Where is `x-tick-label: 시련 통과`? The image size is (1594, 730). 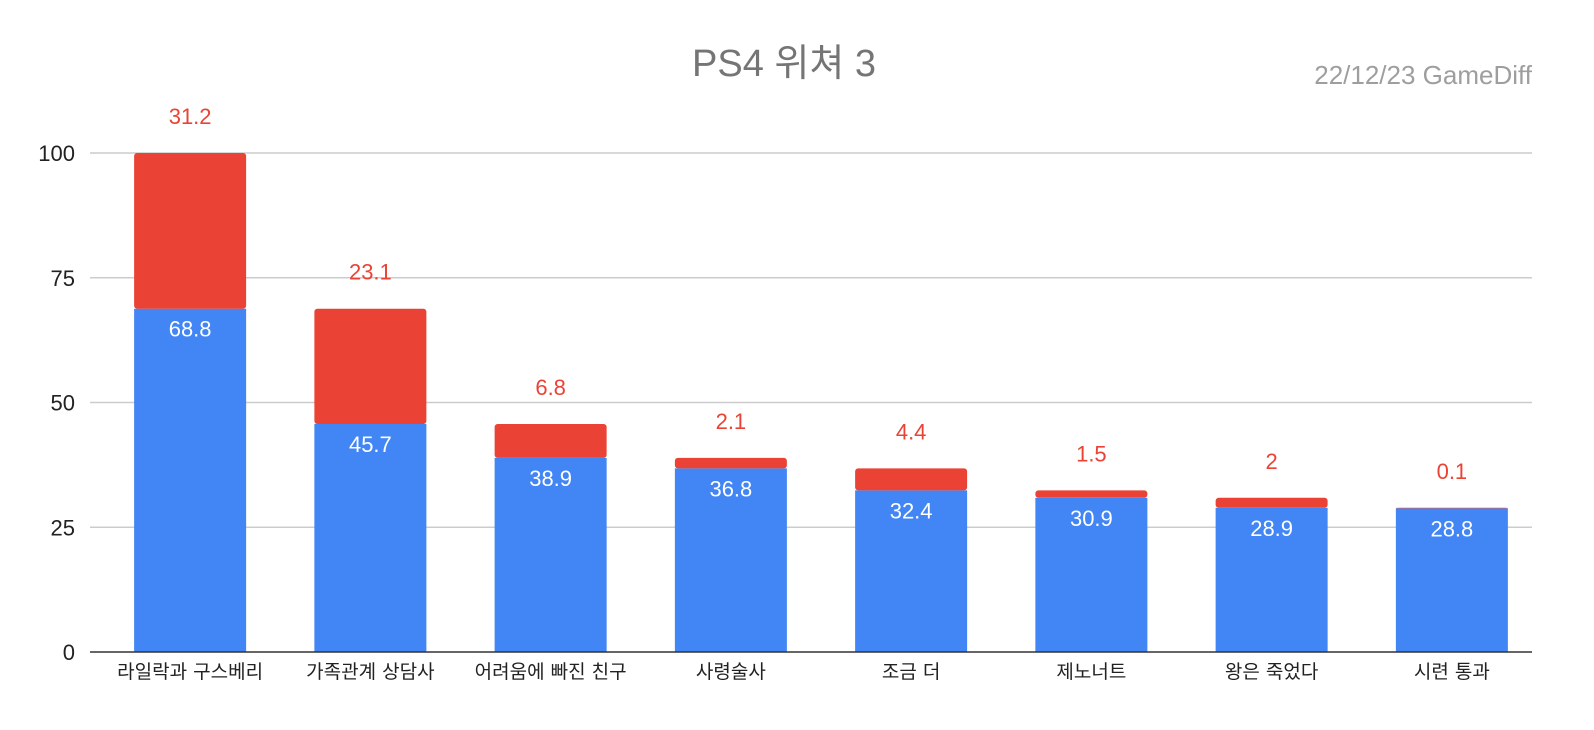 x-tick-label: 시련 통과 is located at coordinates (1452, 672).